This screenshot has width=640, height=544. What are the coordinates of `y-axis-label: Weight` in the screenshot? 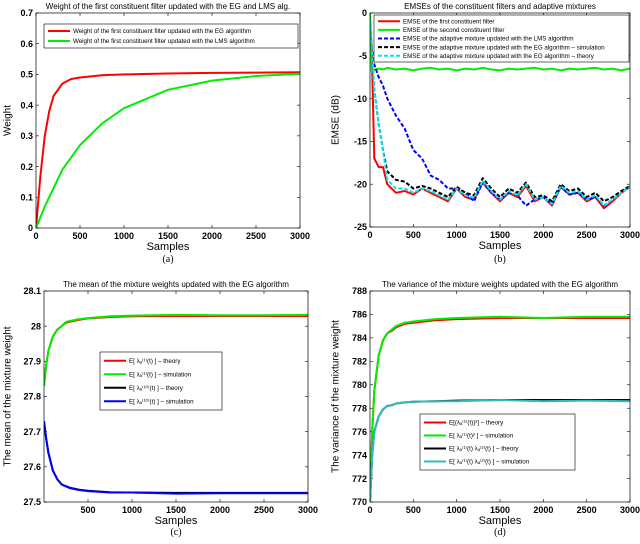 It's located at (8, 120).